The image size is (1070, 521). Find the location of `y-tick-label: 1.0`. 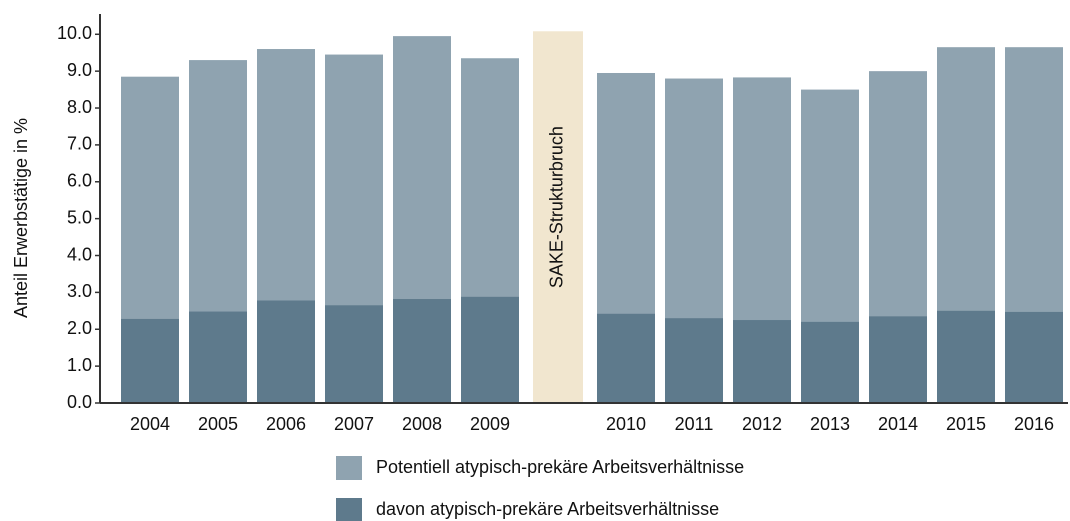

y-tick-label: 1.0 is located at coordinates (79, 365).